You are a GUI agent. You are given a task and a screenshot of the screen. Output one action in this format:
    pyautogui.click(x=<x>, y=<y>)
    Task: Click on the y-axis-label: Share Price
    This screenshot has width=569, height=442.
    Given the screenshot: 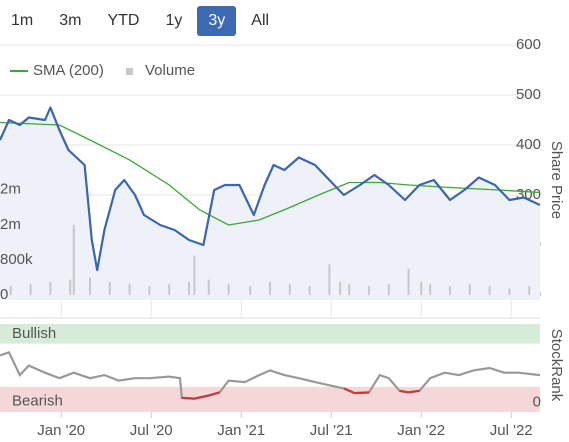 What is the action you would take?
    pyautogui.click(x=556, y=180)
    